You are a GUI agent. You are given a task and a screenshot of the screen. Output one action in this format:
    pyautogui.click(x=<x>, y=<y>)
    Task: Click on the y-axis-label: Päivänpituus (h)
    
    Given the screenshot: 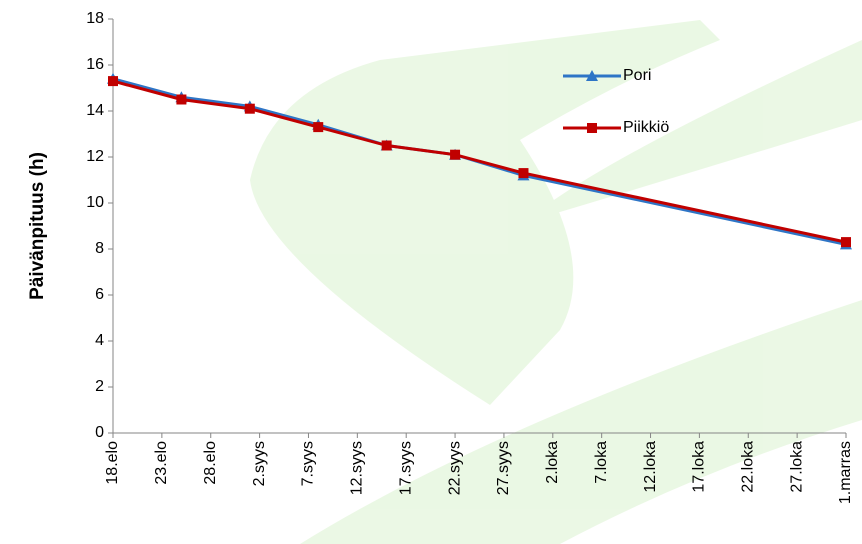 What is the action you would take?
    pyautogui.click(x=37, y=226)
    